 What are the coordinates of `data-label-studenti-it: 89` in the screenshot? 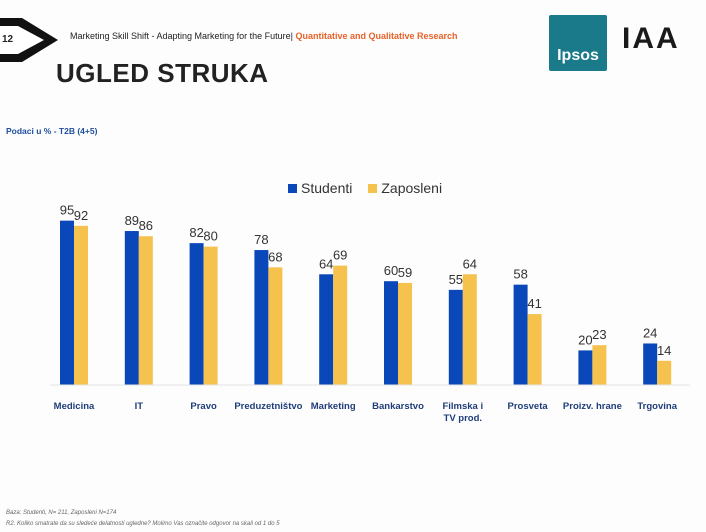 It's located at (132, 220).